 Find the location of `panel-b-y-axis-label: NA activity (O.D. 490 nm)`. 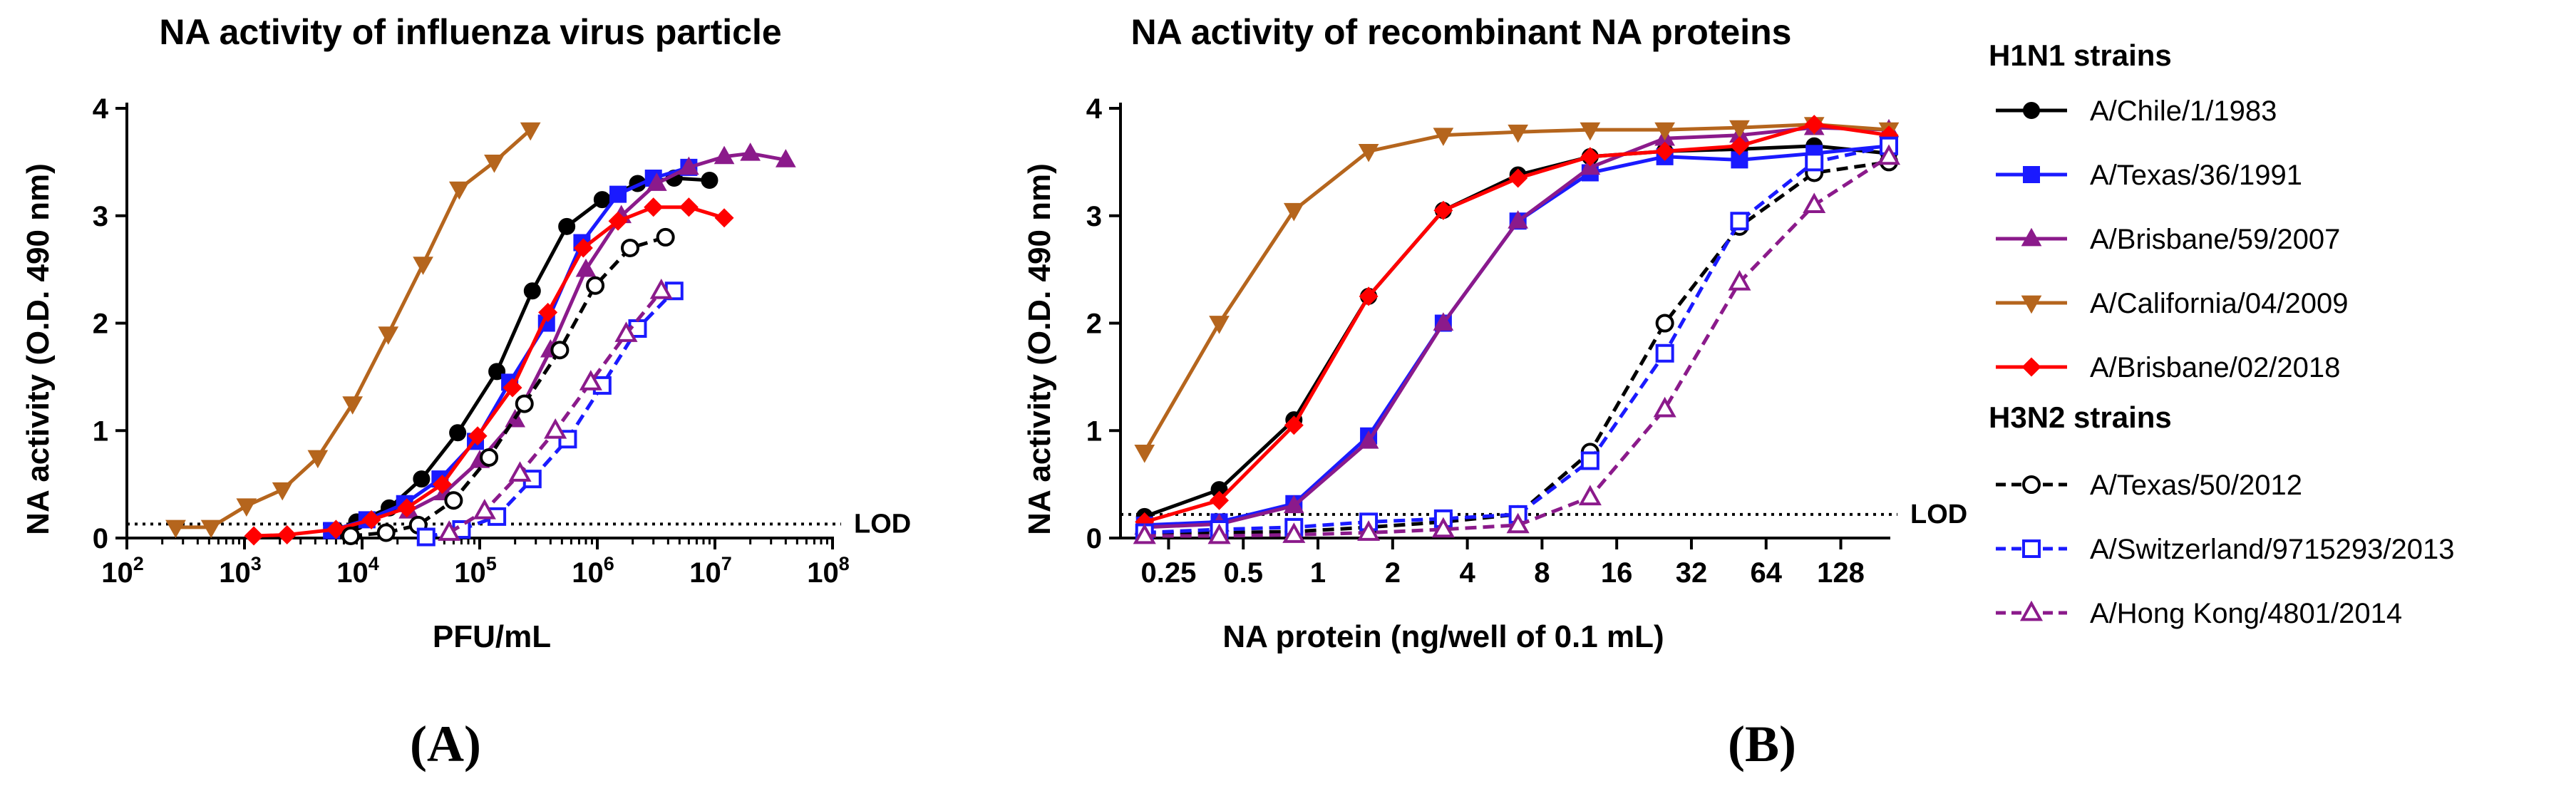

panel-b-y-axis-label: NA activity (O.D. 490 nm) is located at coordinates (1039, 349).